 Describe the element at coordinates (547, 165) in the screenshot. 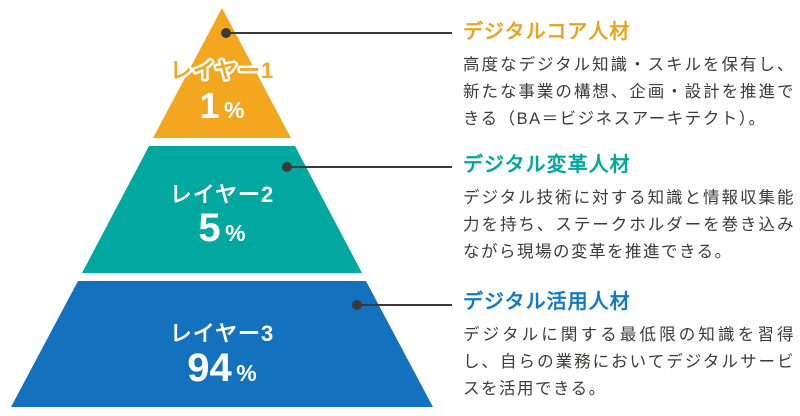

I see `description-title-transformation: デジタル変革人材` at that location.